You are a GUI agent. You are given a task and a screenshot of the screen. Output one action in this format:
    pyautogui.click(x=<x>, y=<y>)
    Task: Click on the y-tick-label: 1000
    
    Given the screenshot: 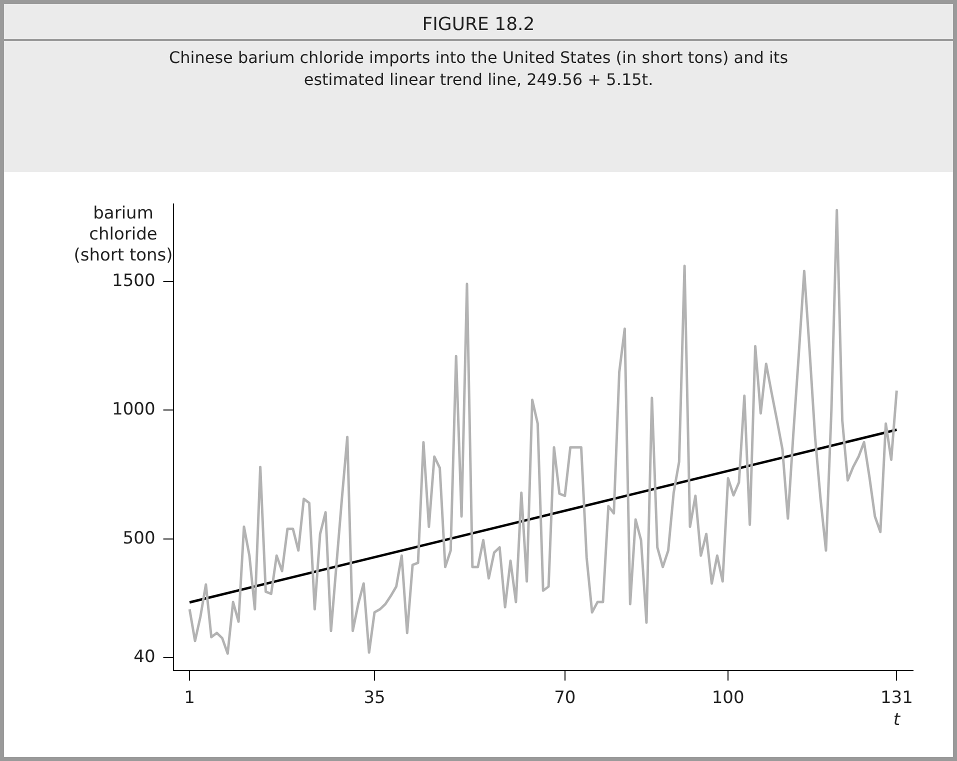 What is the action you would take?
    pyautogui.click(x=134, y=410)
    